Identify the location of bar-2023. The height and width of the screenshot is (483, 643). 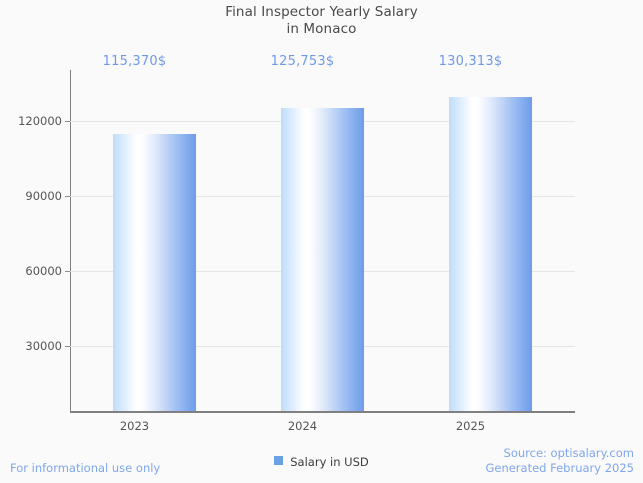
(154, 272).